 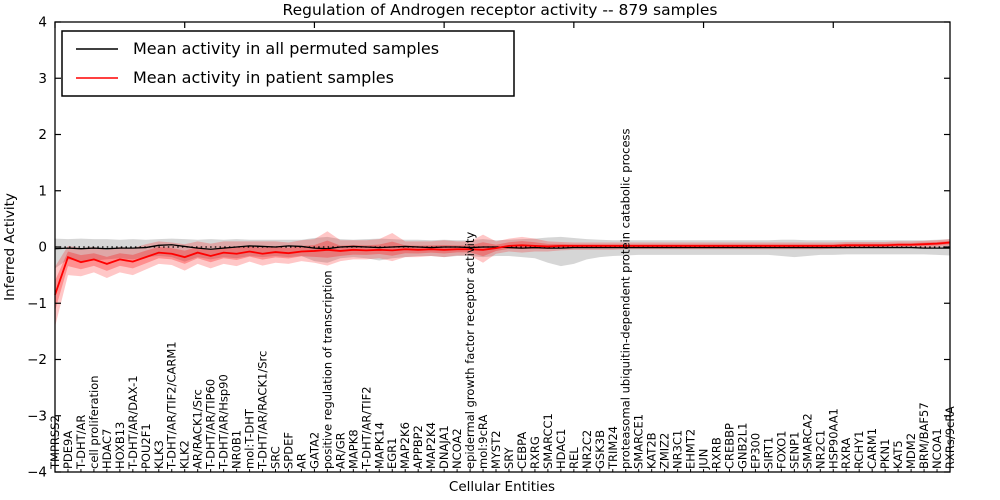 What do you see at coordinates (37, 304) in the screenshot?
I see `y-tick-label: −1` at bounding box center [37, 304].